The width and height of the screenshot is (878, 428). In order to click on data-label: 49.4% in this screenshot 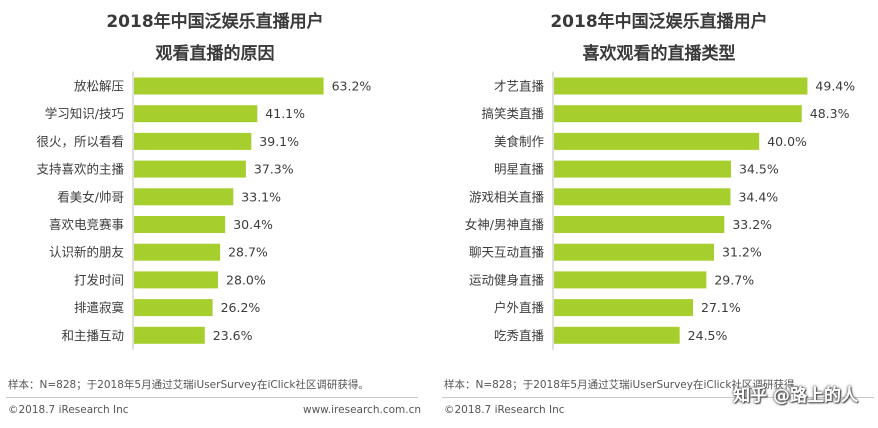, I will do `click(835, 86)`.